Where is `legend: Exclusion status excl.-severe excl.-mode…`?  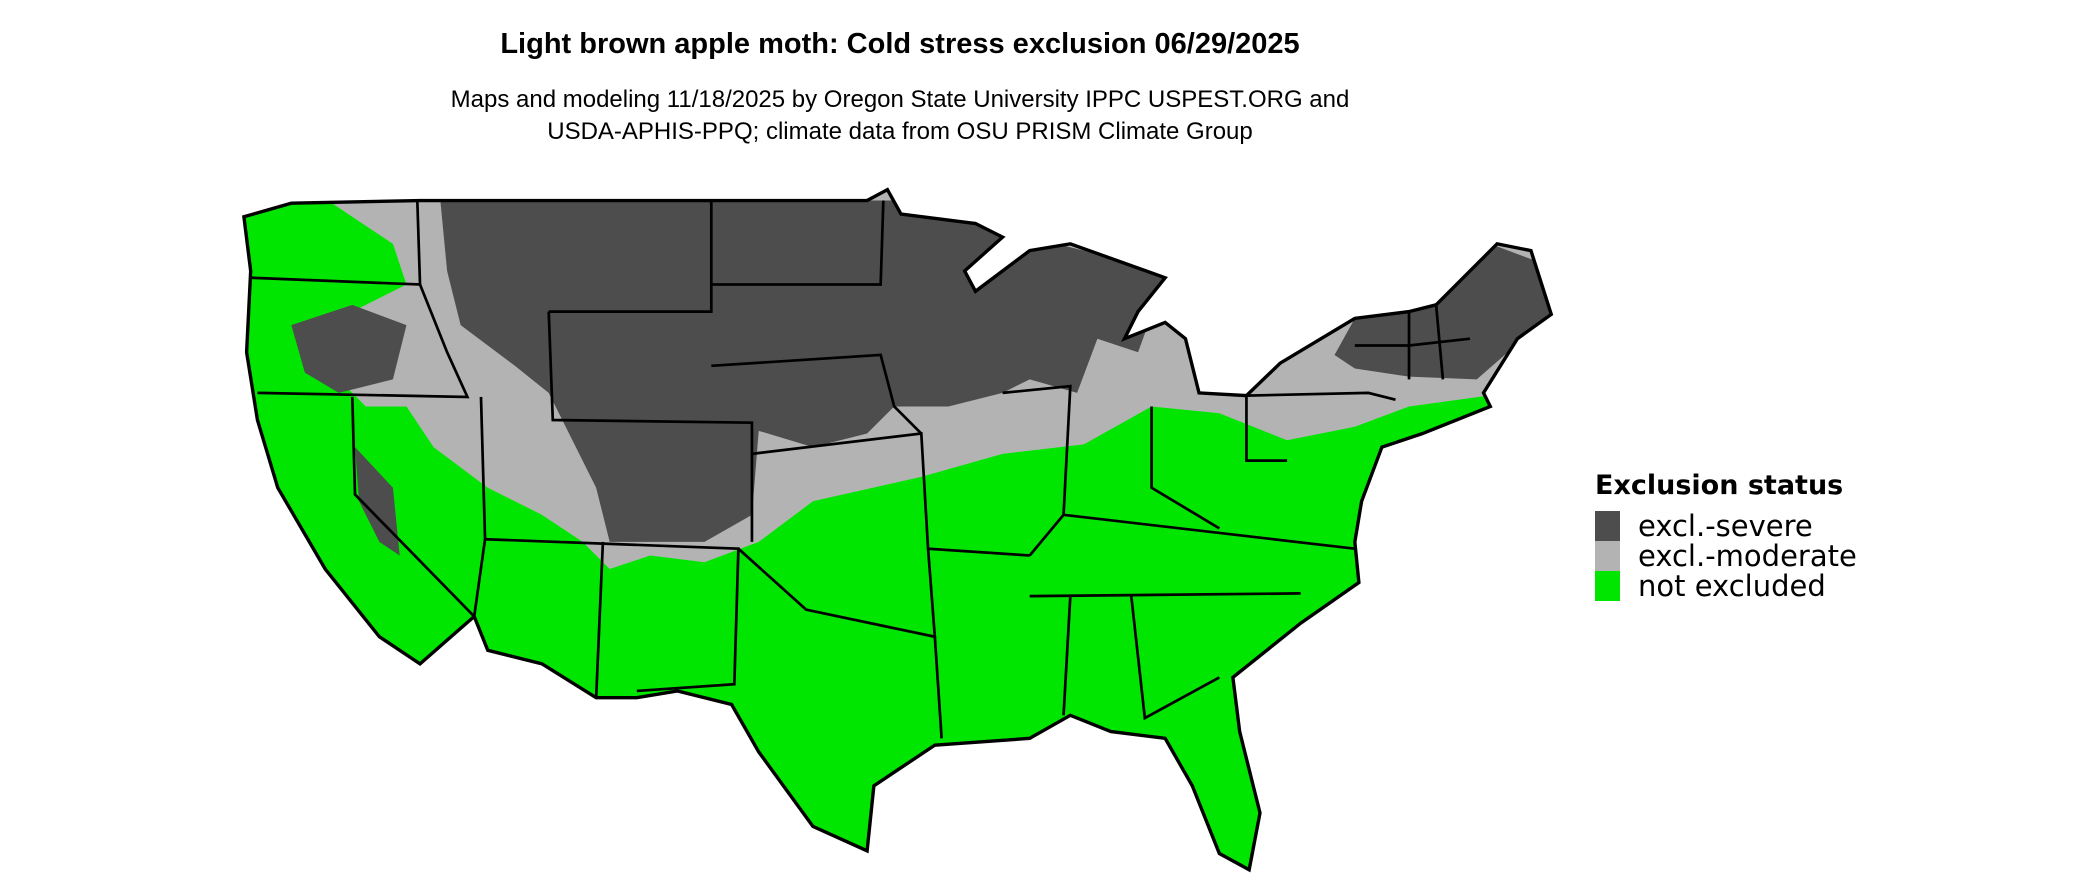 legend: Exclusion status excl.-severe excl.-mode… is located at coordinates (1726, 536).